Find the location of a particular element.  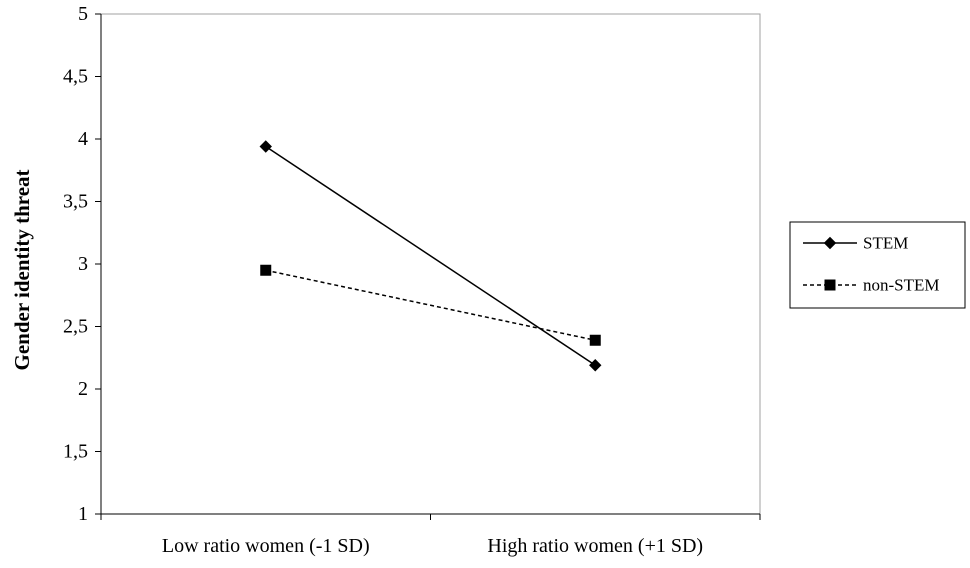

y-tick-label: 3 is located at coordinates (83, 264).